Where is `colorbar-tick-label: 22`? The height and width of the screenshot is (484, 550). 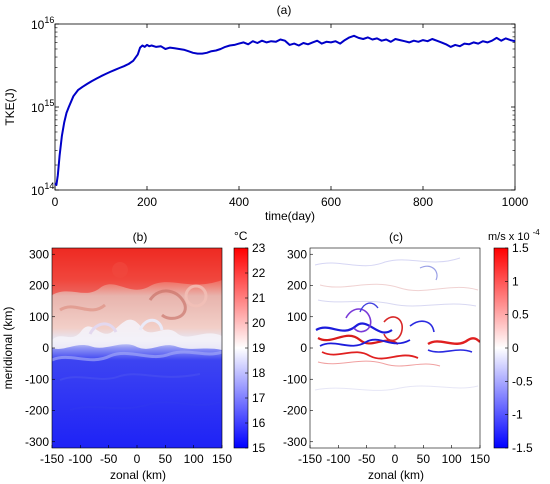 colorbar-tick-label: 22 is located at coordinates (259, 273).